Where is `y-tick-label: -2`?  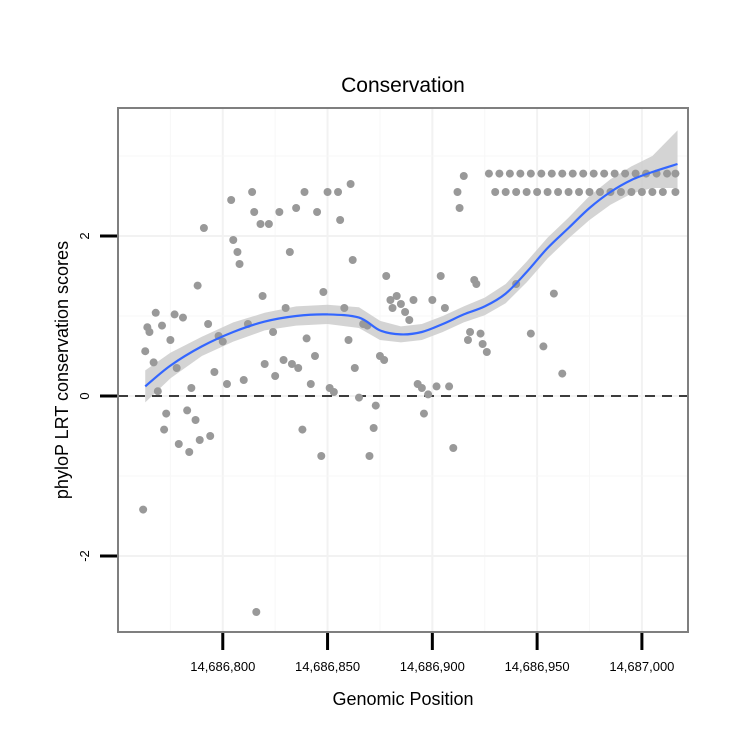
y-tick-label: -2 is located at coordinates (84, 556).